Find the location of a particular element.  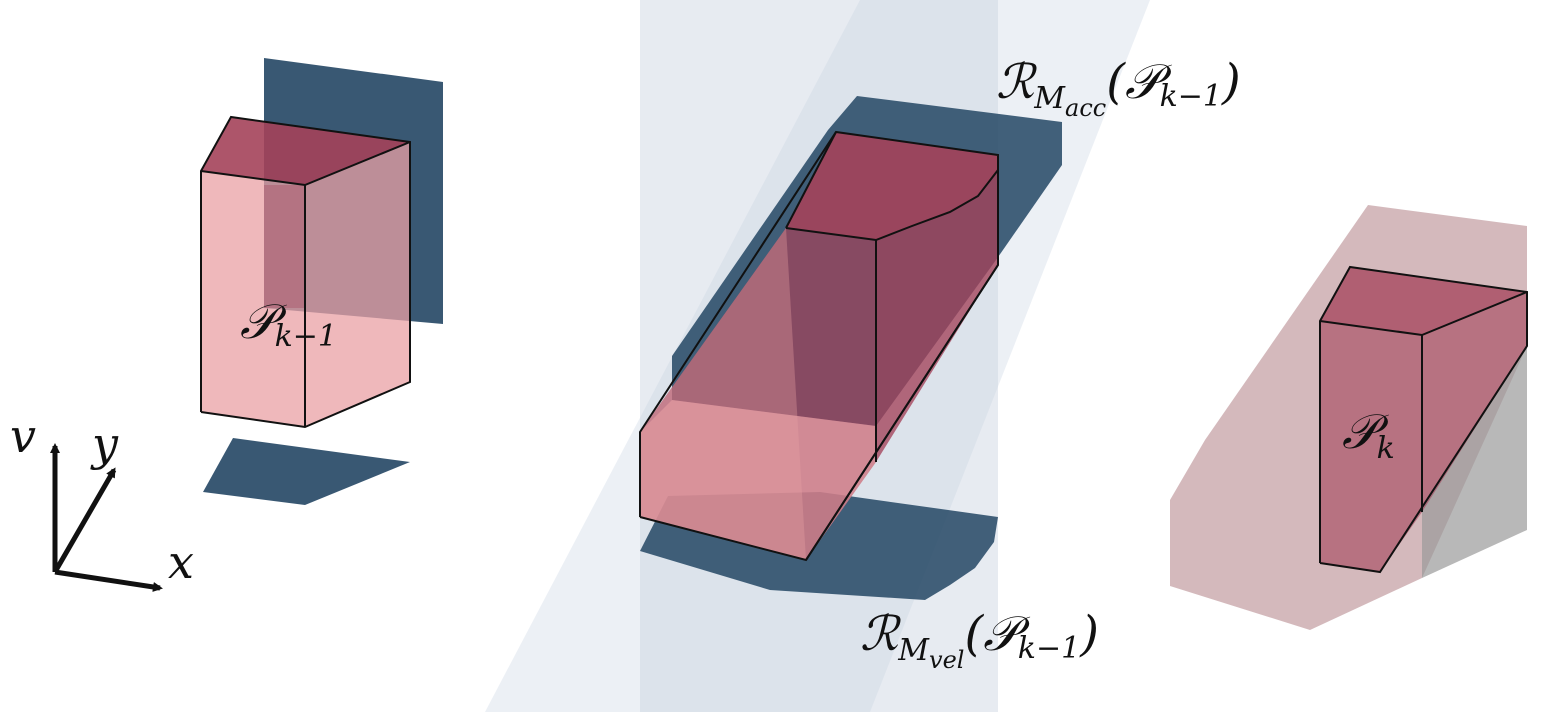

x-axis-arrow is located at coordinates (108, 580).